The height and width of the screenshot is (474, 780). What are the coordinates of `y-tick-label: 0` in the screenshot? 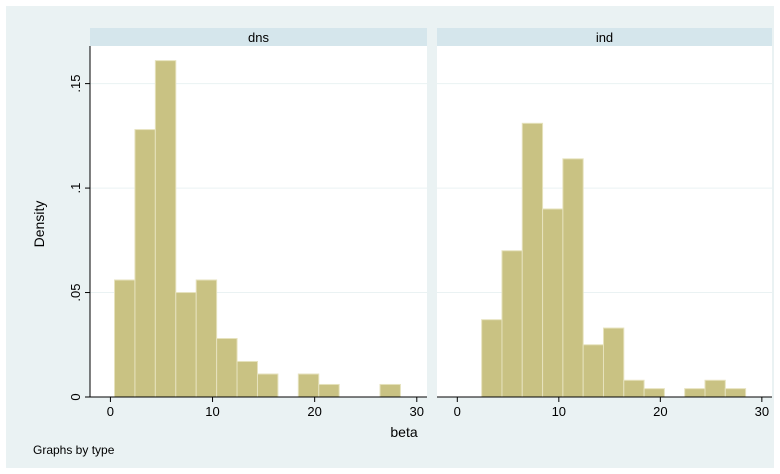 It's located at (75, 396).